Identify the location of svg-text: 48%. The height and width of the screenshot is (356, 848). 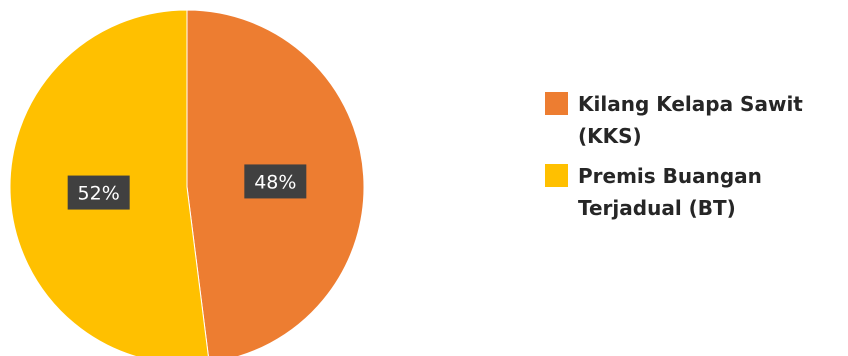
(275, 182).